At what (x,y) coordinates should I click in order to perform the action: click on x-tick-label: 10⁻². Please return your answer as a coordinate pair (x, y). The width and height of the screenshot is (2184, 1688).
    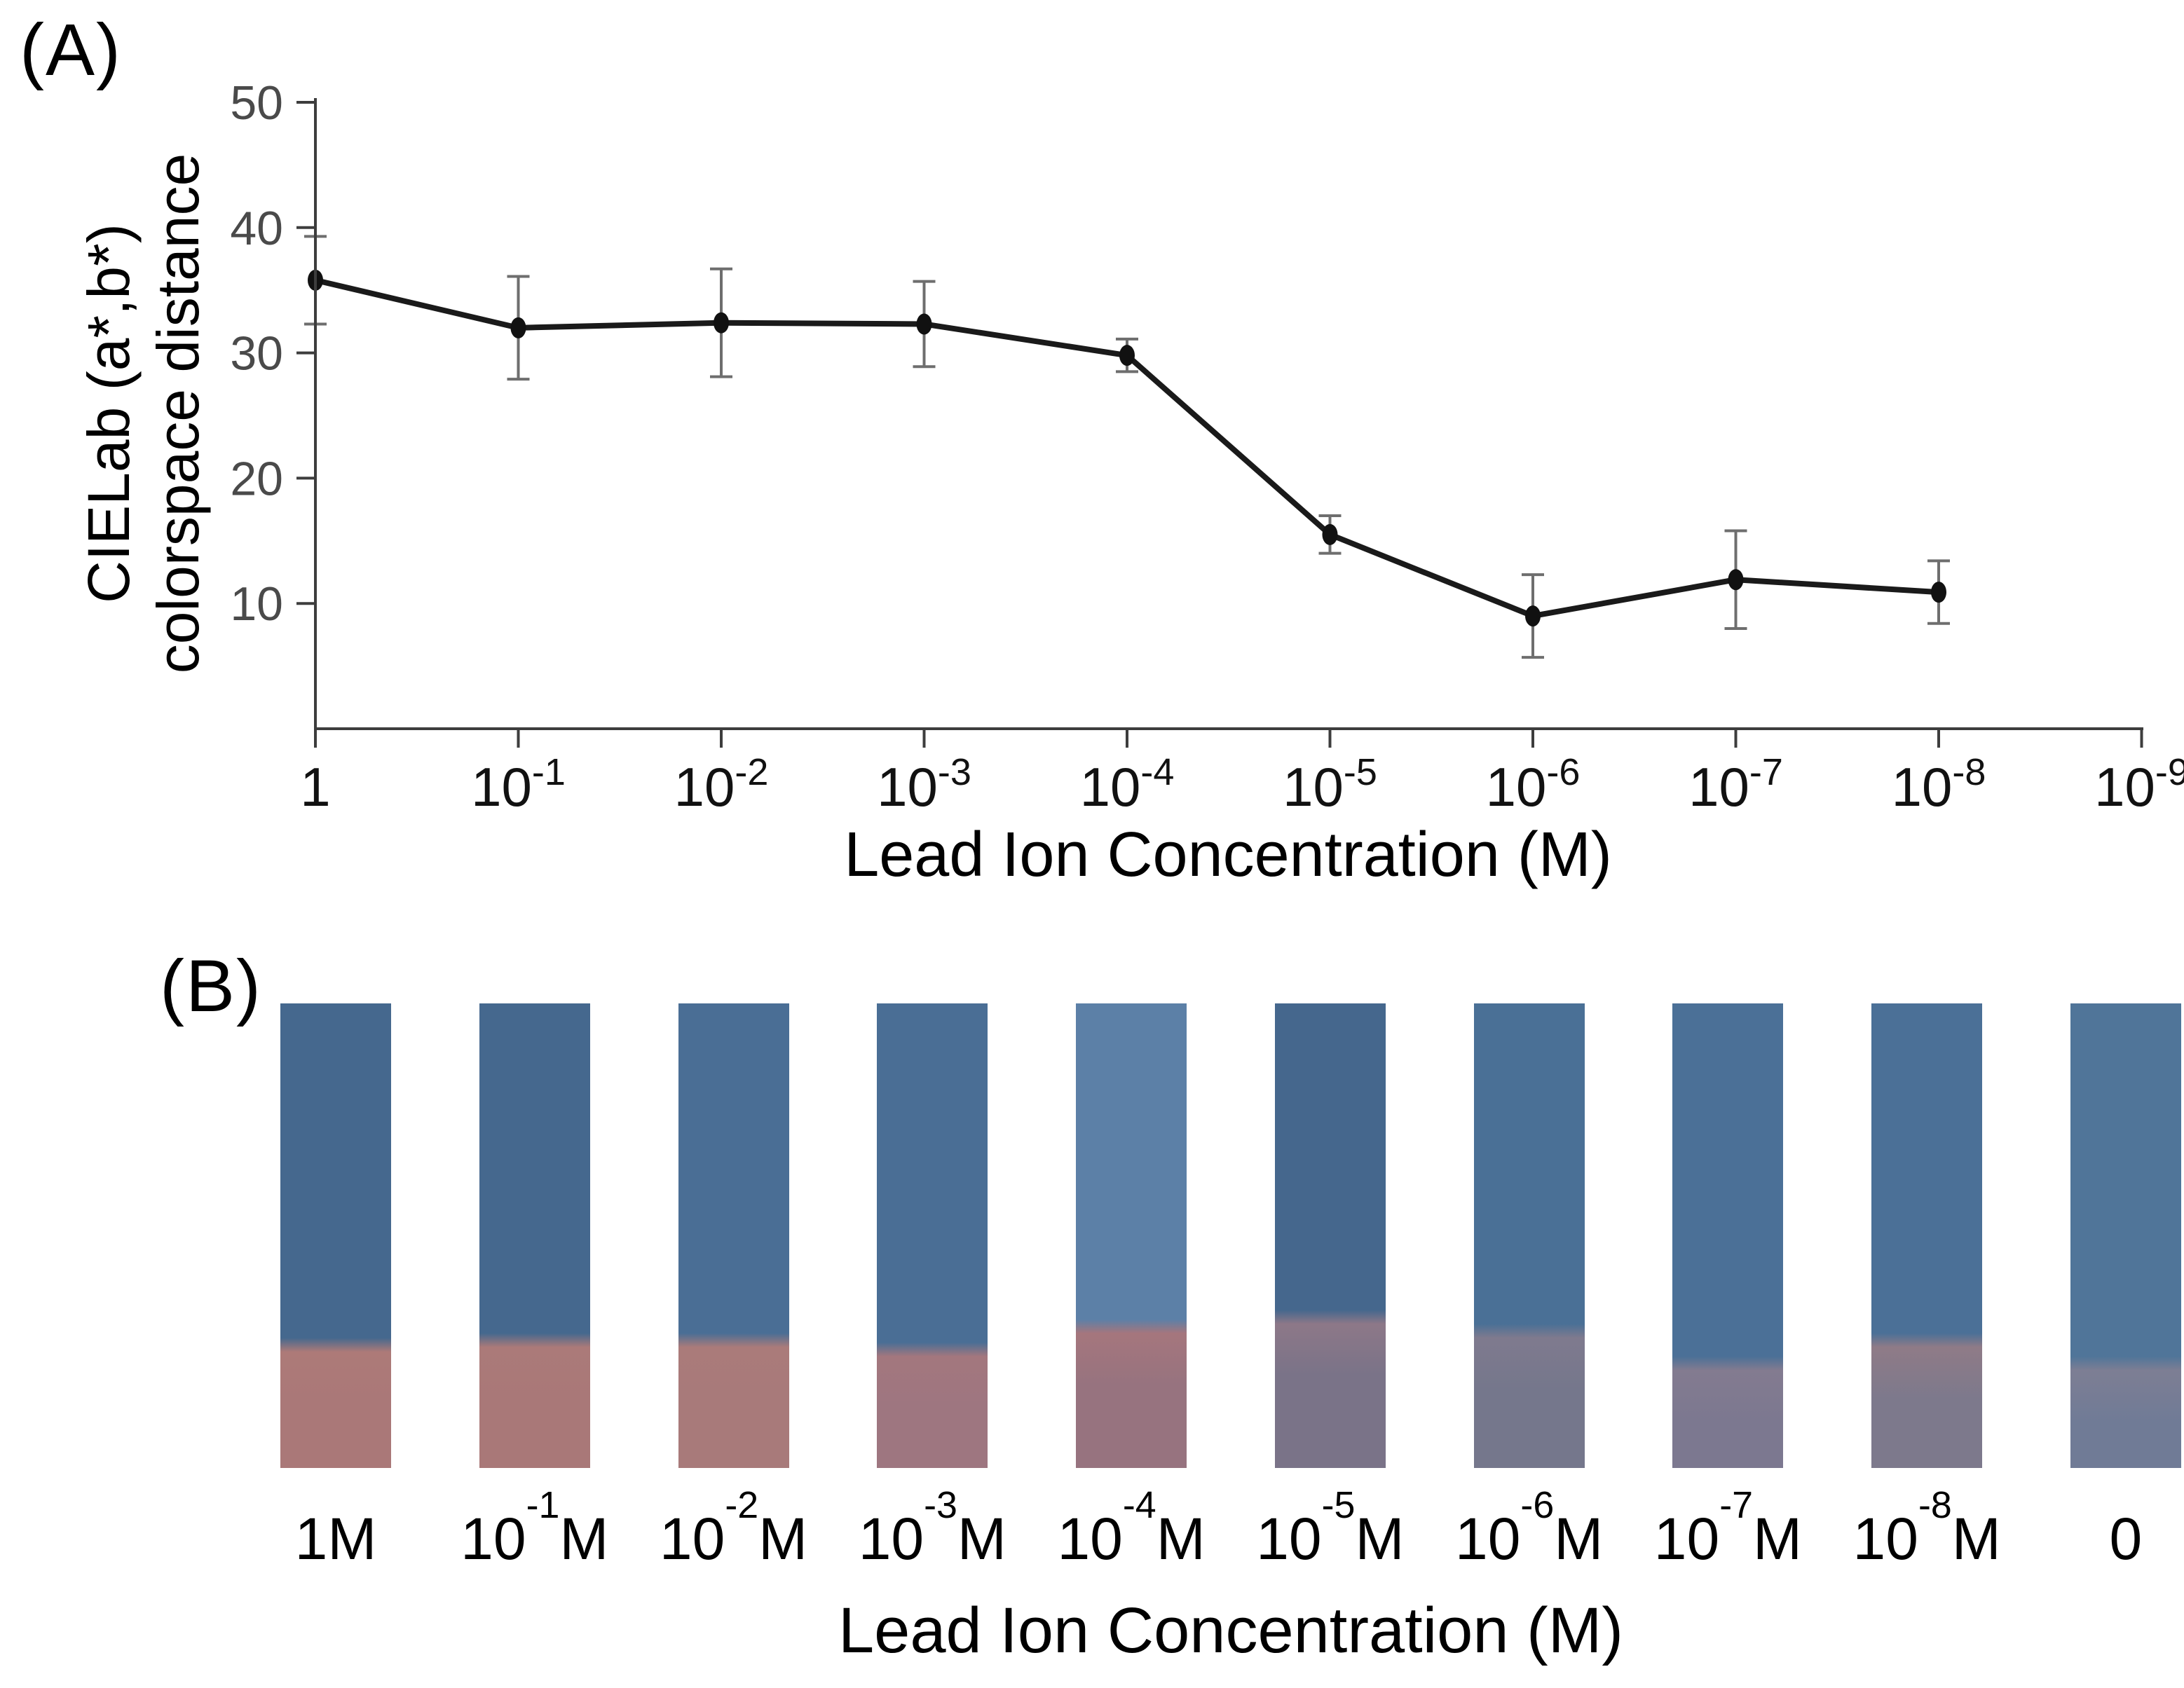
    Looking at the image, I should click on (721, 784).